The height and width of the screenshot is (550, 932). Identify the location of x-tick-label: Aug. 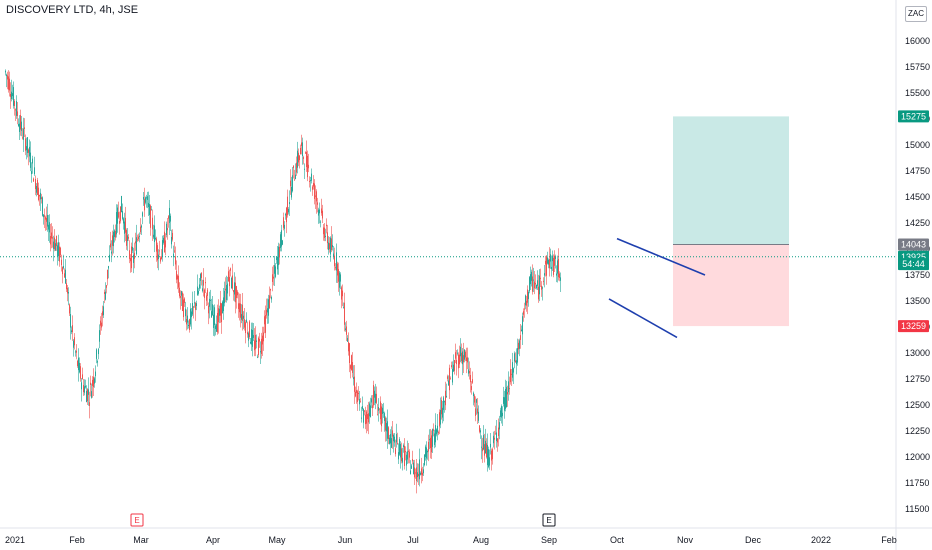
(481, 540).